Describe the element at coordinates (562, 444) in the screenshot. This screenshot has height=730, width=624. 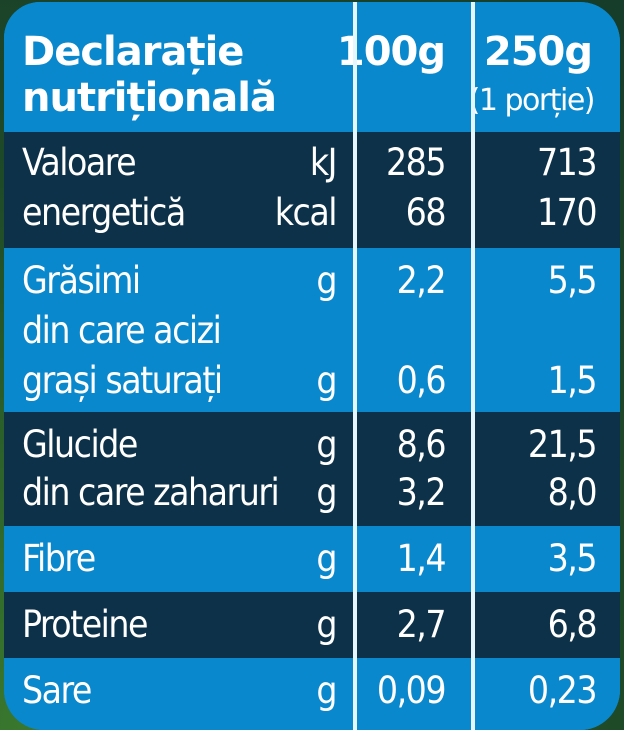
I see `value-per-portion: 21,5` at that location.